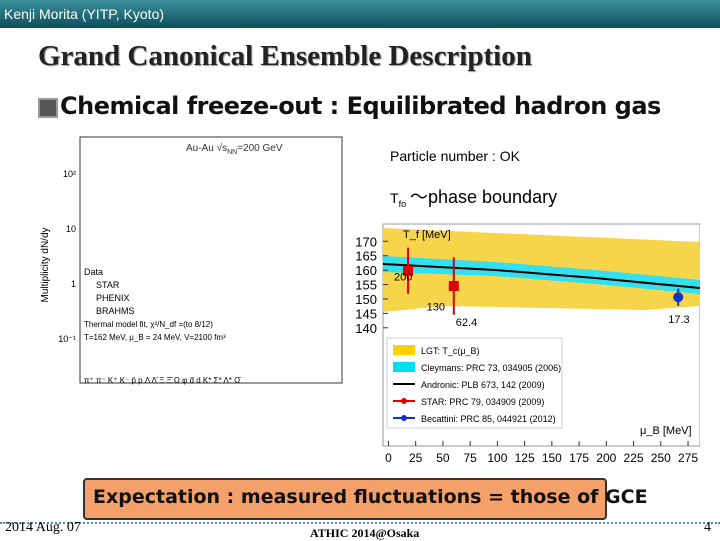 Image resolution: width=720 pixels, height=541 pixels. Describe the element at coordinates (707, 527) in the screenshot. I see `page-number: 4` at that location.